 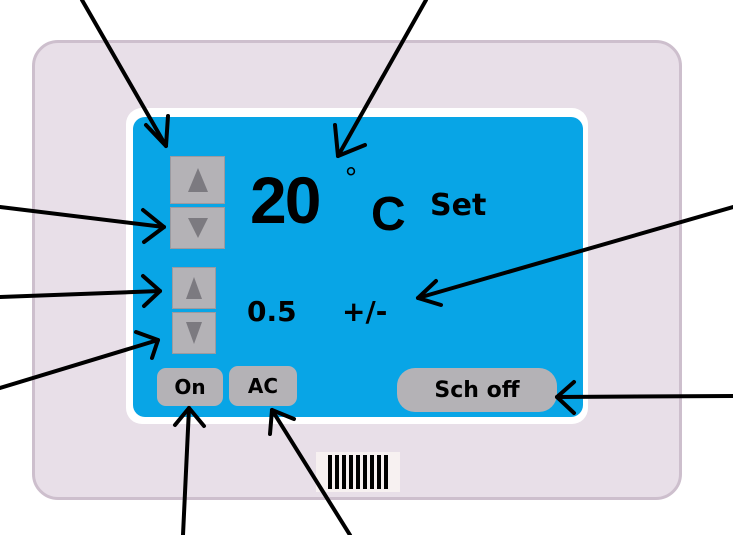 I want to click on power-button-label: On, so click(x=190, y=387).